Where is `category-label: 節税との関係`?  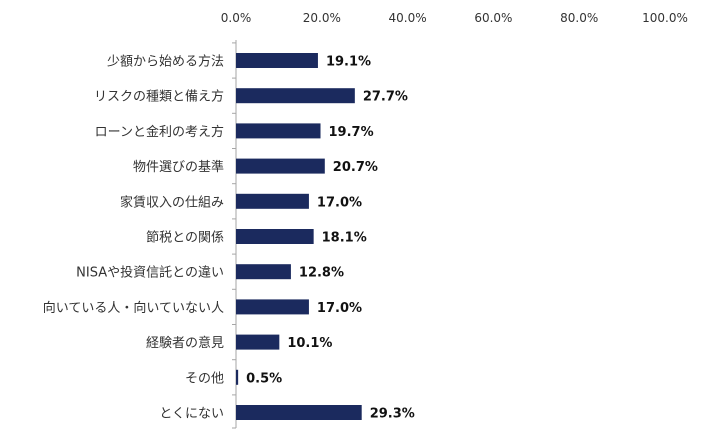 category-label: 節税との関係 is located at coordinates (185, 238).